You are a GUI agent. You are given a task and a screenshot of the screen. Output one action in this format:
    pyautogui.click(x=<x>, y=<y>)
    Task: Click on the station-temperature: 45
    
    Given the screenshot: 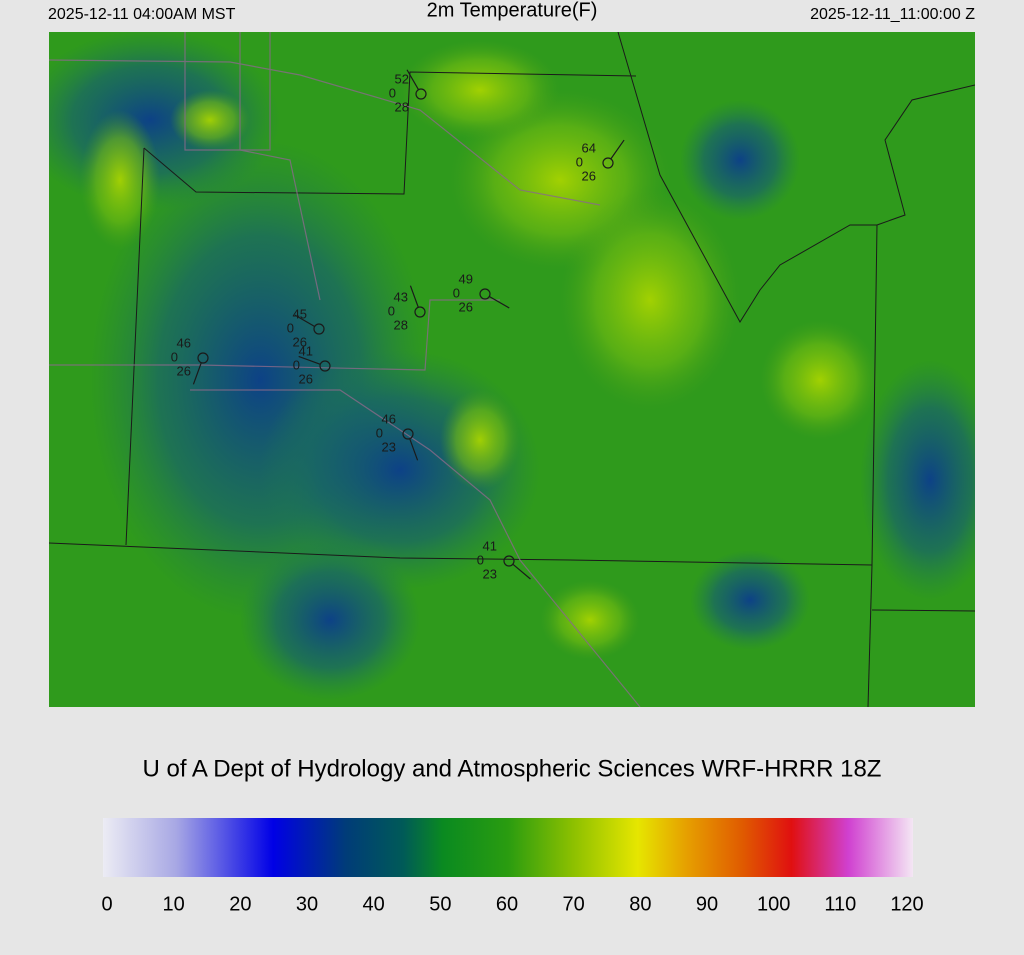 What is the action you would take?
    pyautogui.click(x=300, y=313)
    